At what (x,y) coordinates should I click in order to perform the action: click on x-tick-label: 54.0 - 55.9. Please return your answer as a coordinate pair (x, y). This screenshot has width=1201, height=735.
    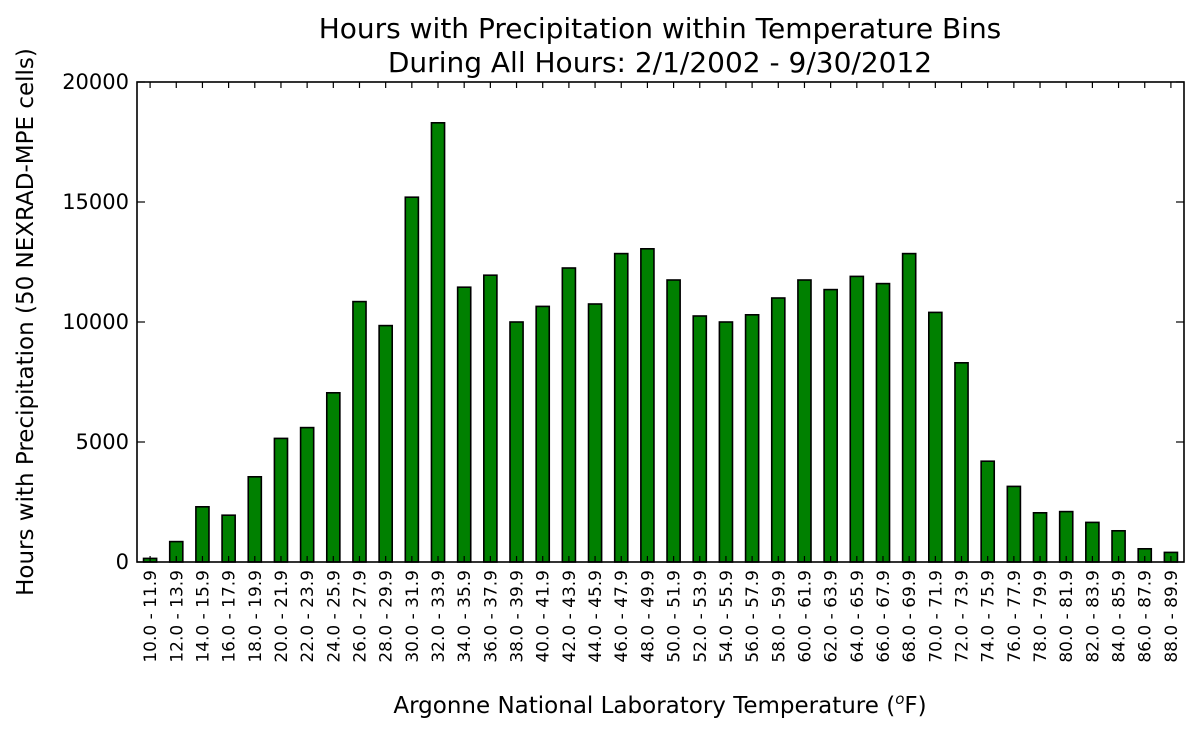
    Looking at the image, I should click on (727, 616).